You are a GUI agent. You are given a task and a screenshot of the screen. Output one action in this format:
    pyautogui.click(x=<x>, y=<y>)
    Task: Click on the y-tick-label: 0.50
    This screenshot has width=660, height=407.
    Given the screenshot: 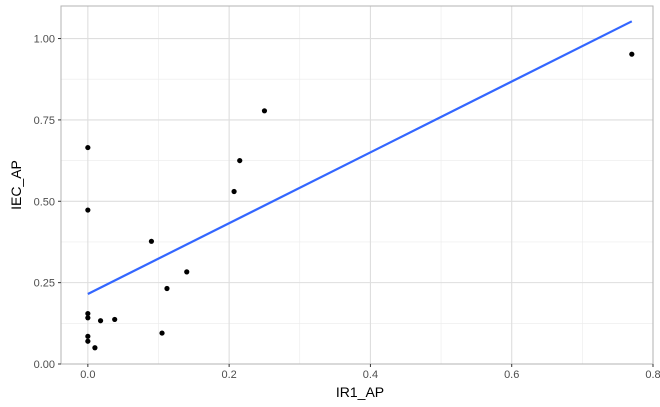 What is the action you would take?
    pyautogui.click(x=44, y=202)
    